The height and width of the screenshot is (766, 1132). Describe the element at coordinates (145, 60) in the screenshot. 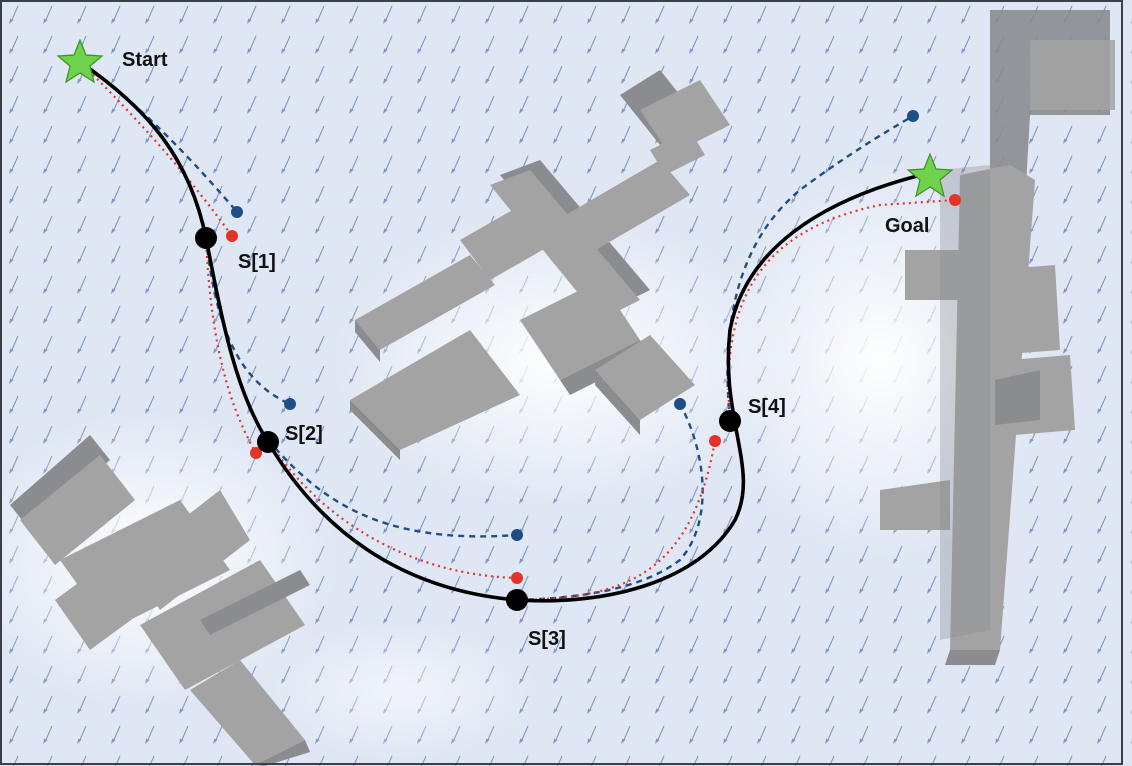

I see `start-label: Start` at that location.